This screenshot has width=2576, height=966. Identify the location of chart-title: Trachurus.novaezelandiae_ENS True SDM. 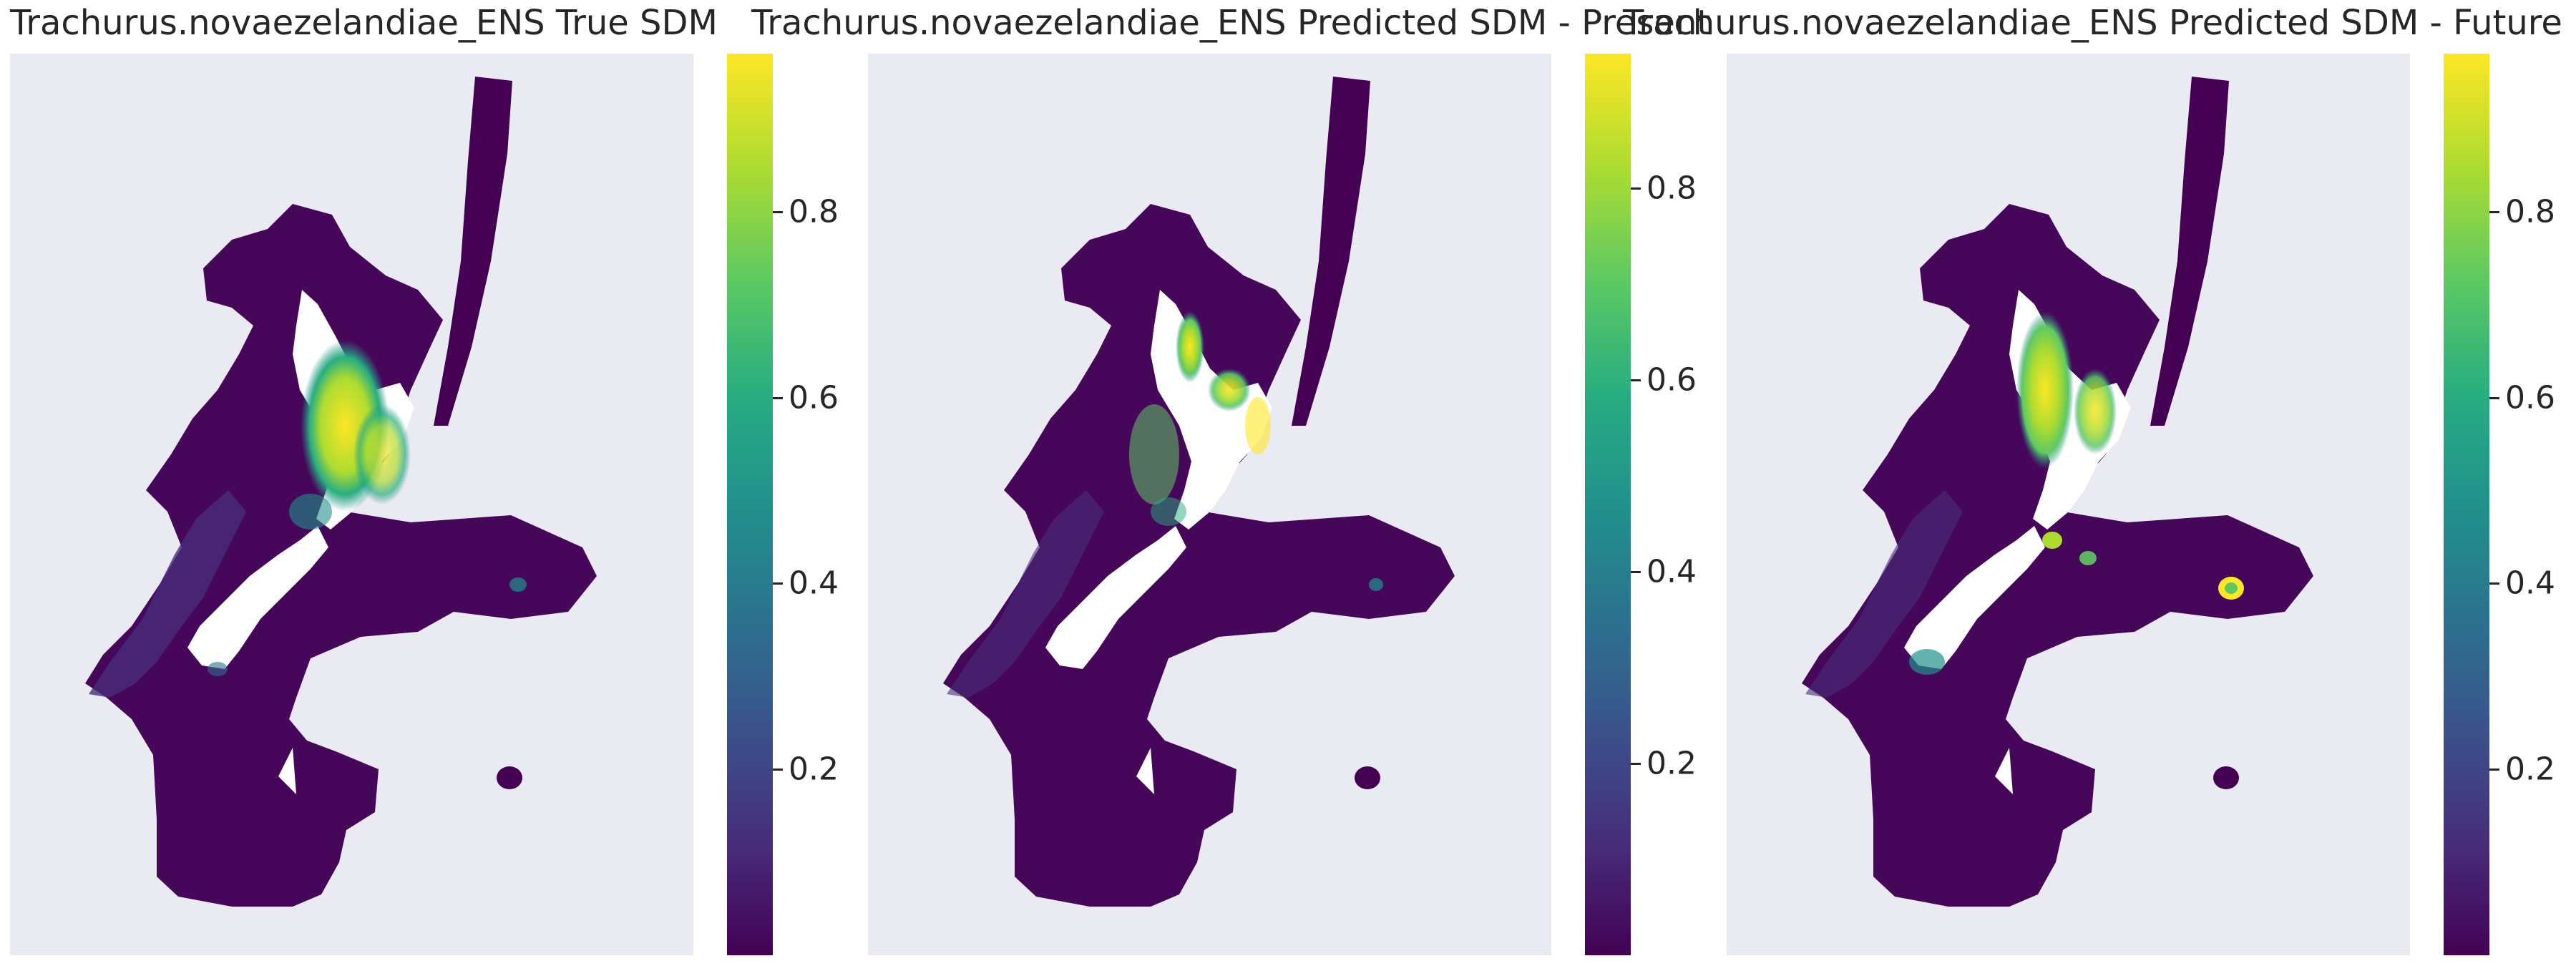
(364, 23).